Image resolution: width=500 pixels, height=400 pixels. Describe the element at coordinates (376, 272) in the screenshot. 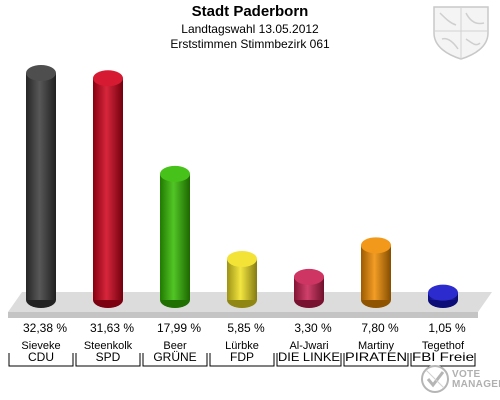

I see `bar-martiny` at that location.